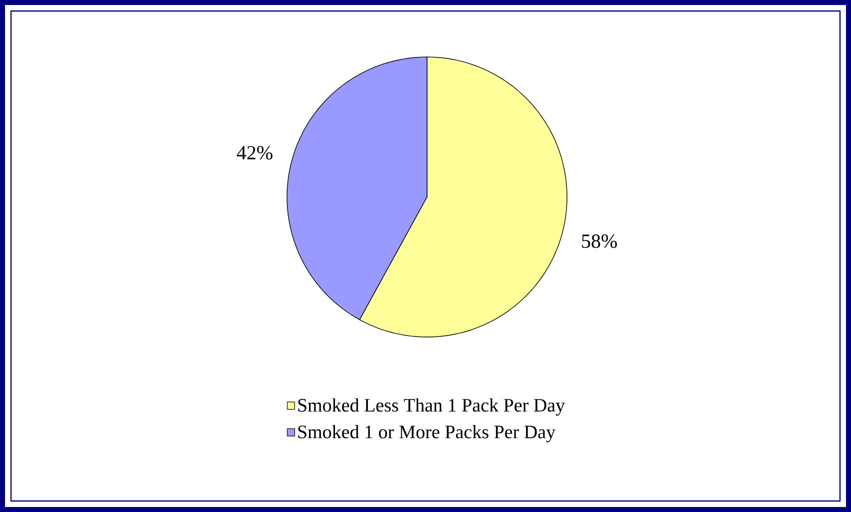  What do you see at coordinates (254, 153) in the screenshot?
I see `data-label: 42%` at bounding box center [254, 153].